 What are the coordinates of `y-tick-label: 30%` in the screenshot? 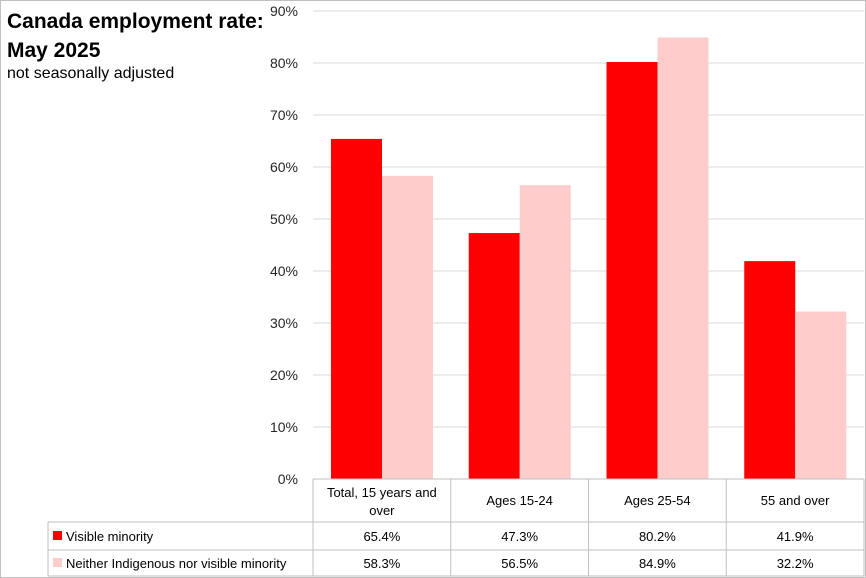 It's located at (284, 323).